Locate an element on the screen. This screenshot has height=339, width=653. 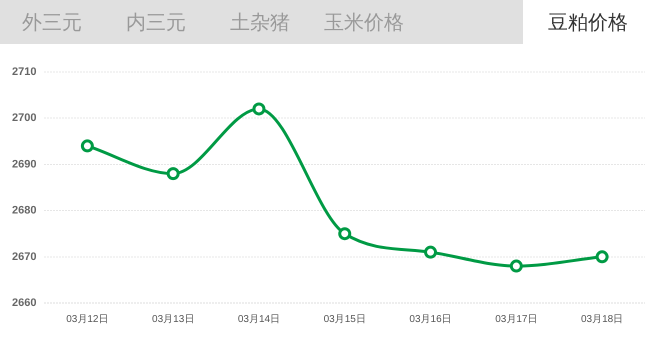
text: 内三元 is located at coordinates (156, 22).